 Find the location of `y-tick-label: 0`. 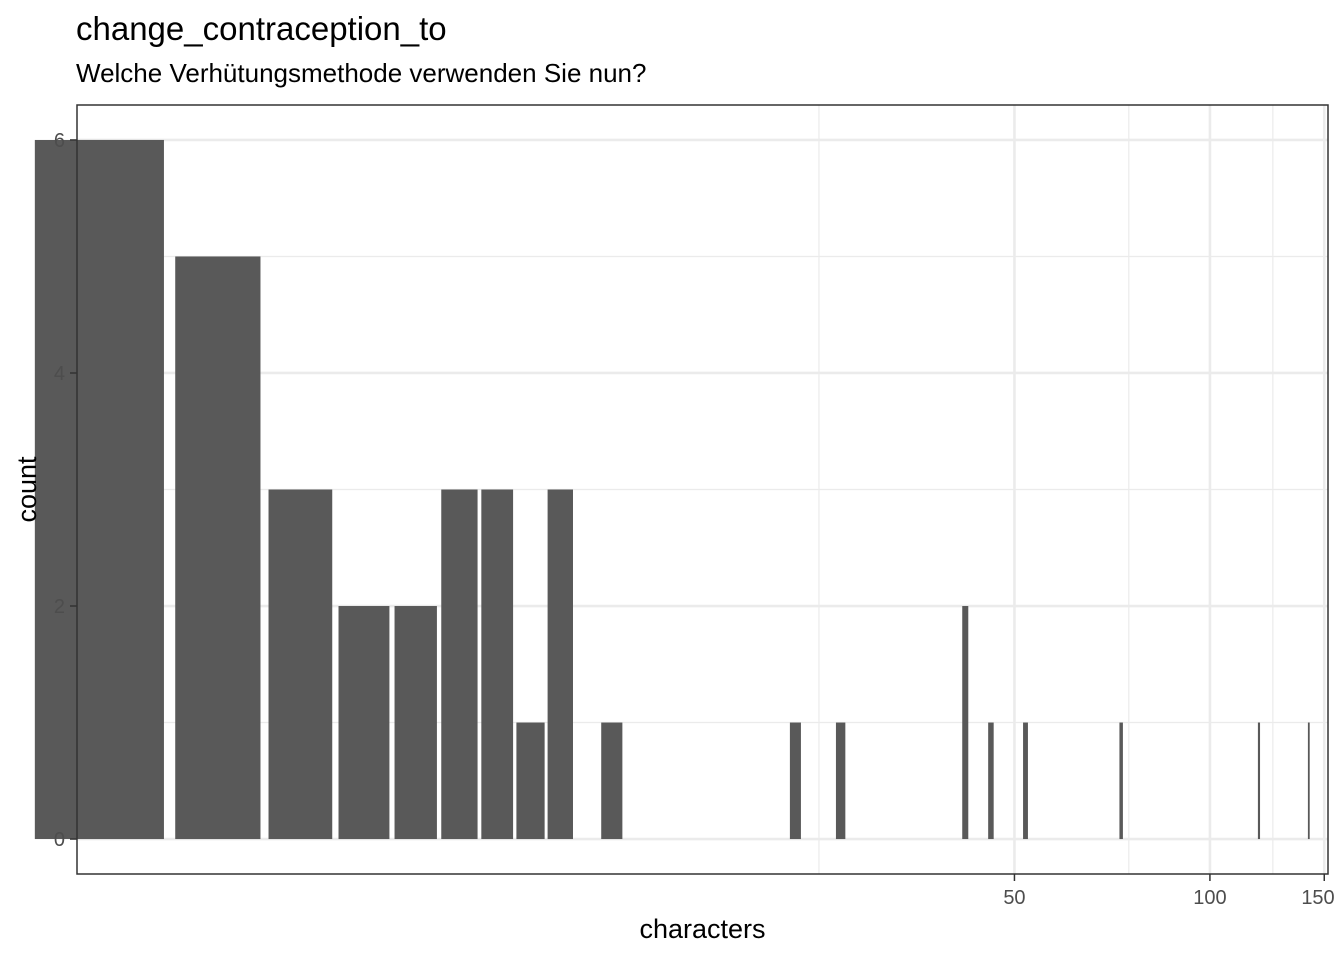

y-tick-label: 0 is located at coordinates (59, 840).